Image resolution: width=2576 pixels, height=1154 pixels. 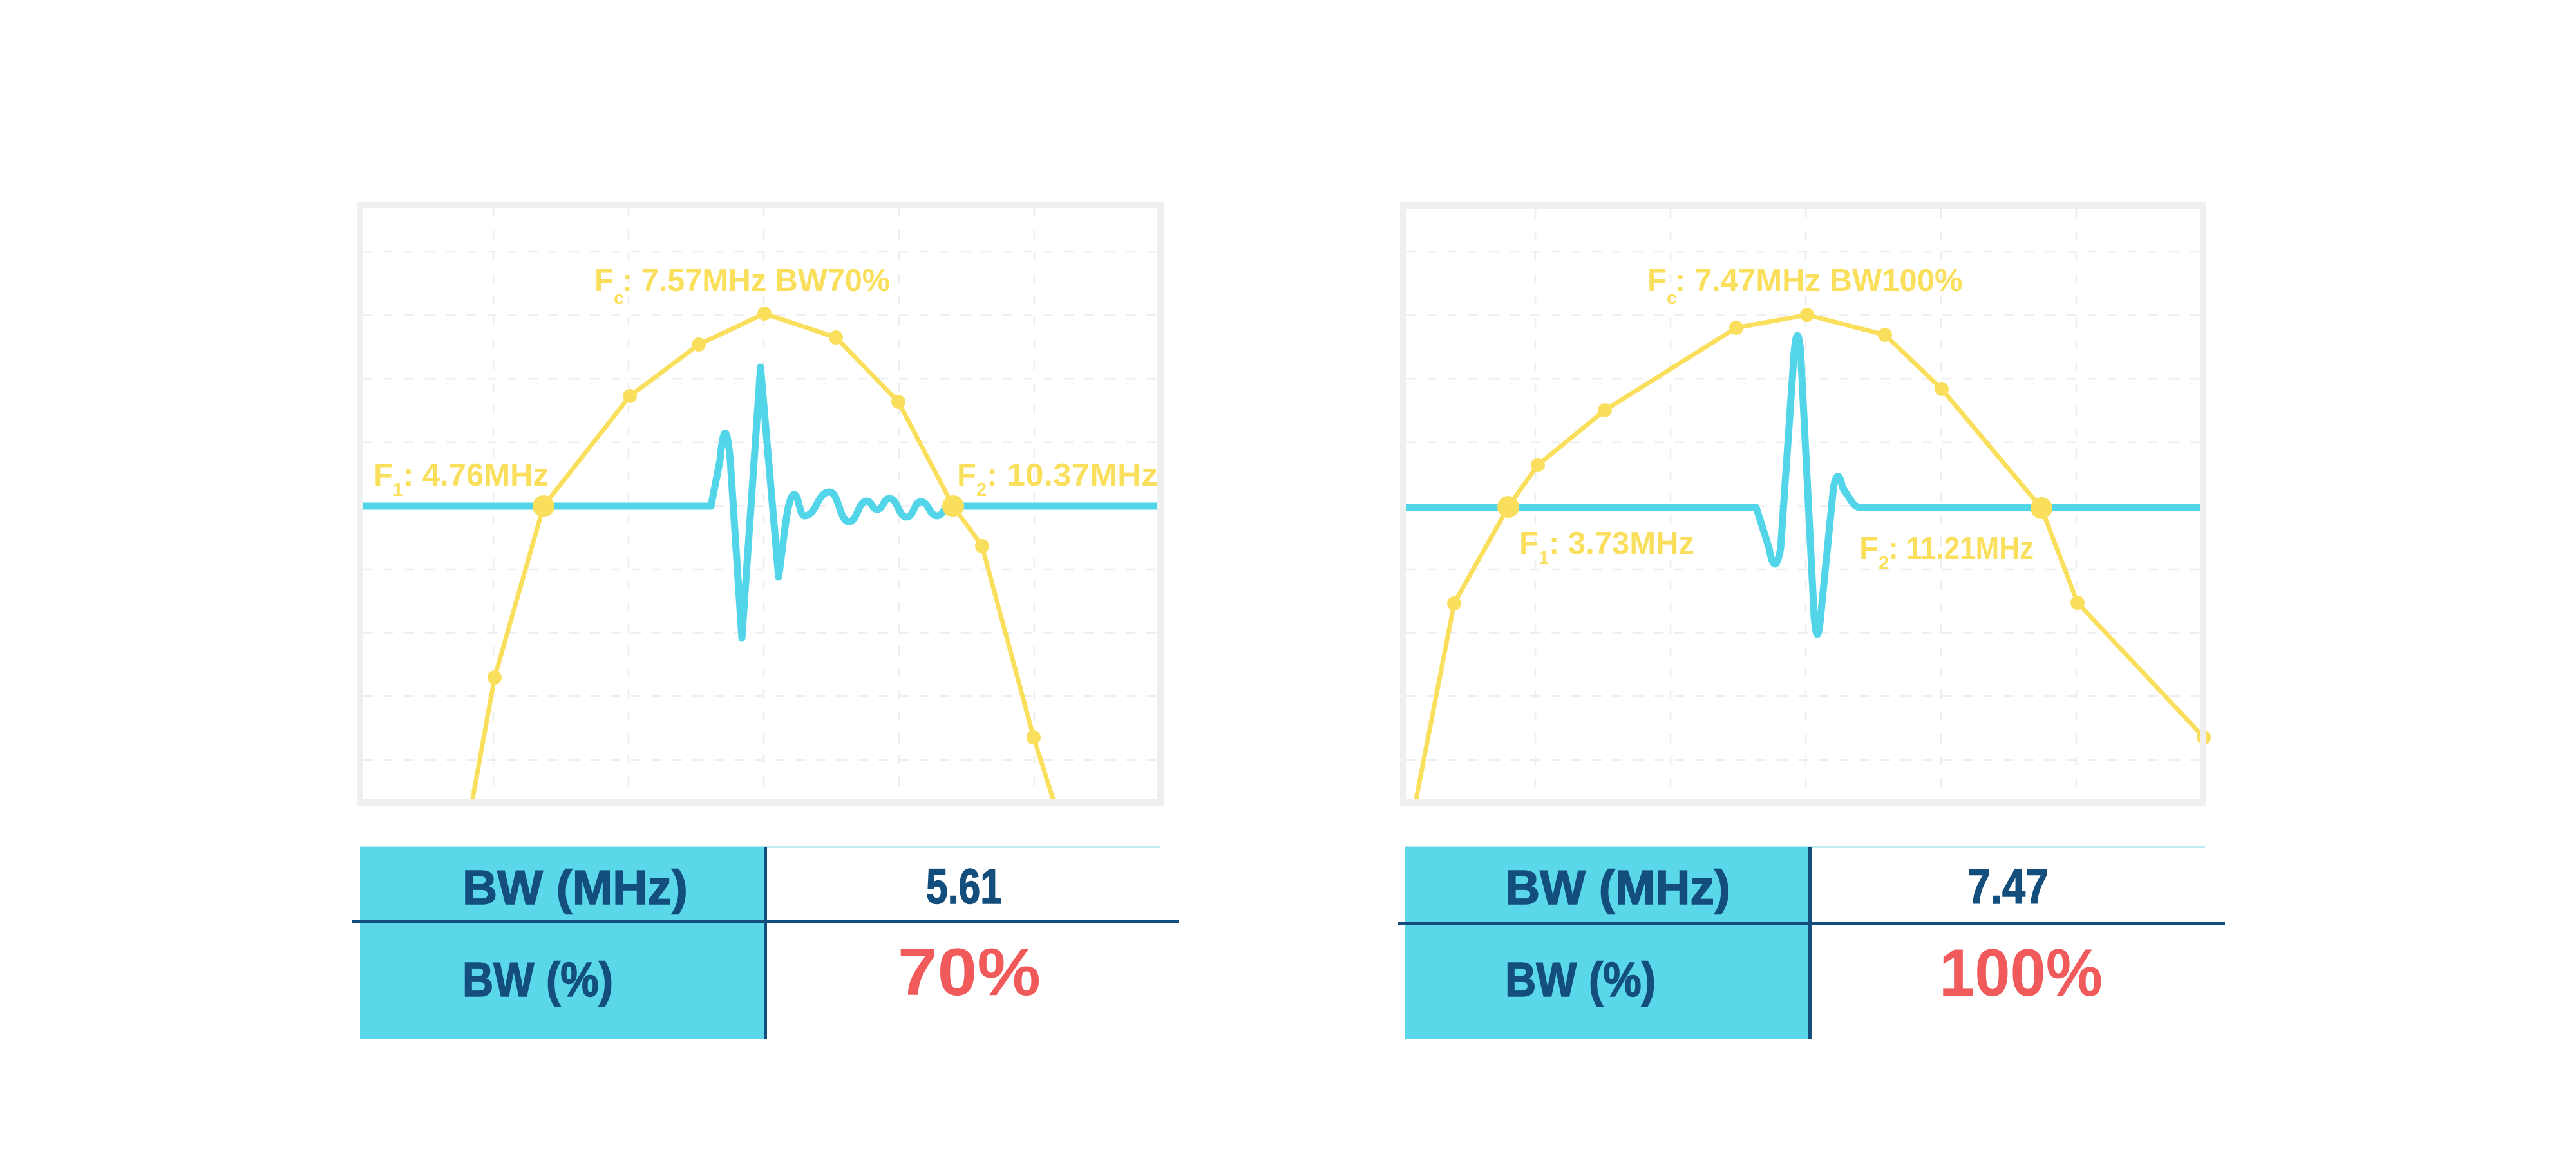 I want to click on svg-text:: 7.47MHz BW100%: : 7.47MHz BW100%, so click(x=1819, y=280).